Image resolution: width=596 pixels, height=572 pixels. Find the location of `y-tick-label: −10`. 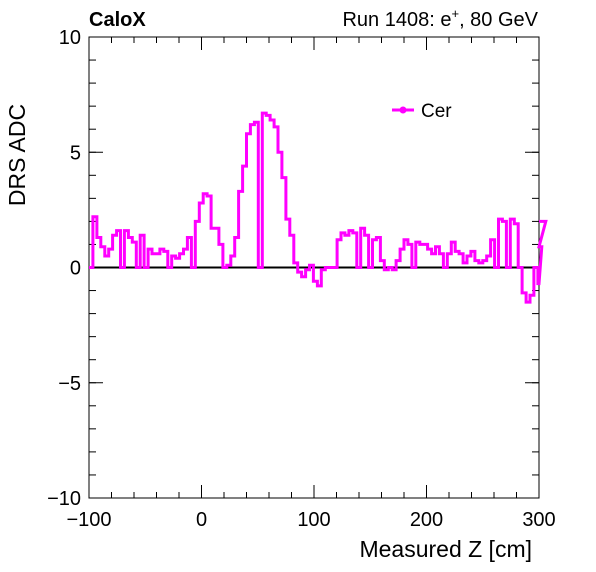

y-tick-label: −10 is located at coordinates (64, 499).